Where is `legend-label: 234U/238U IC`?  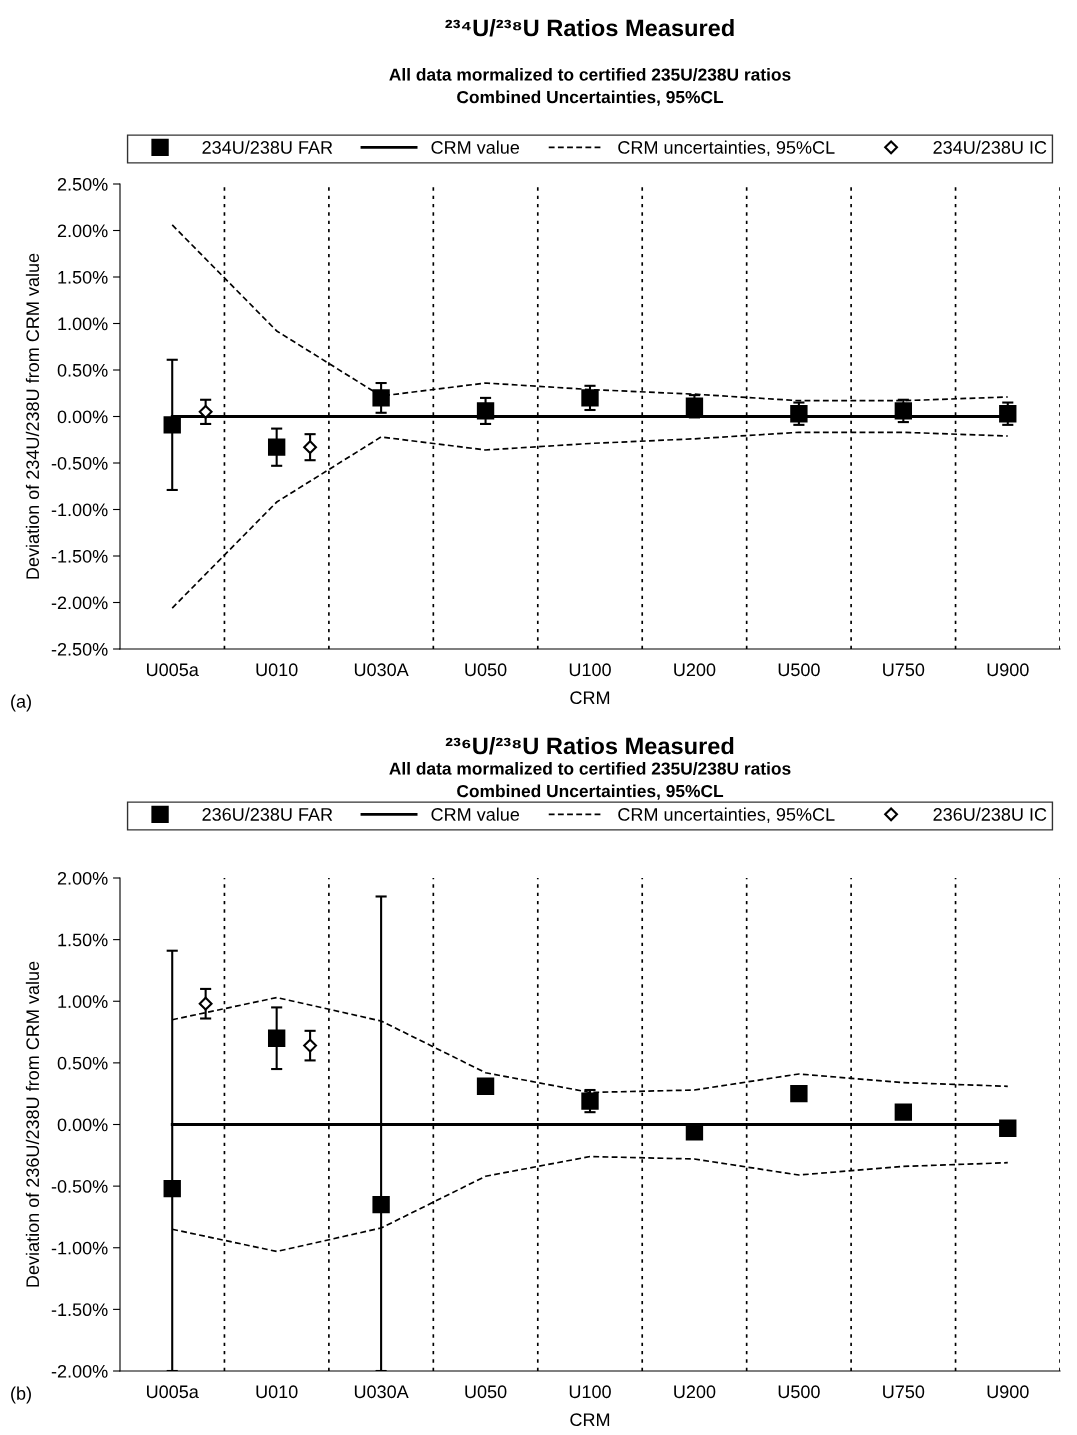 legend-label: 234U/238U IC is located at coordinates (990, 147).